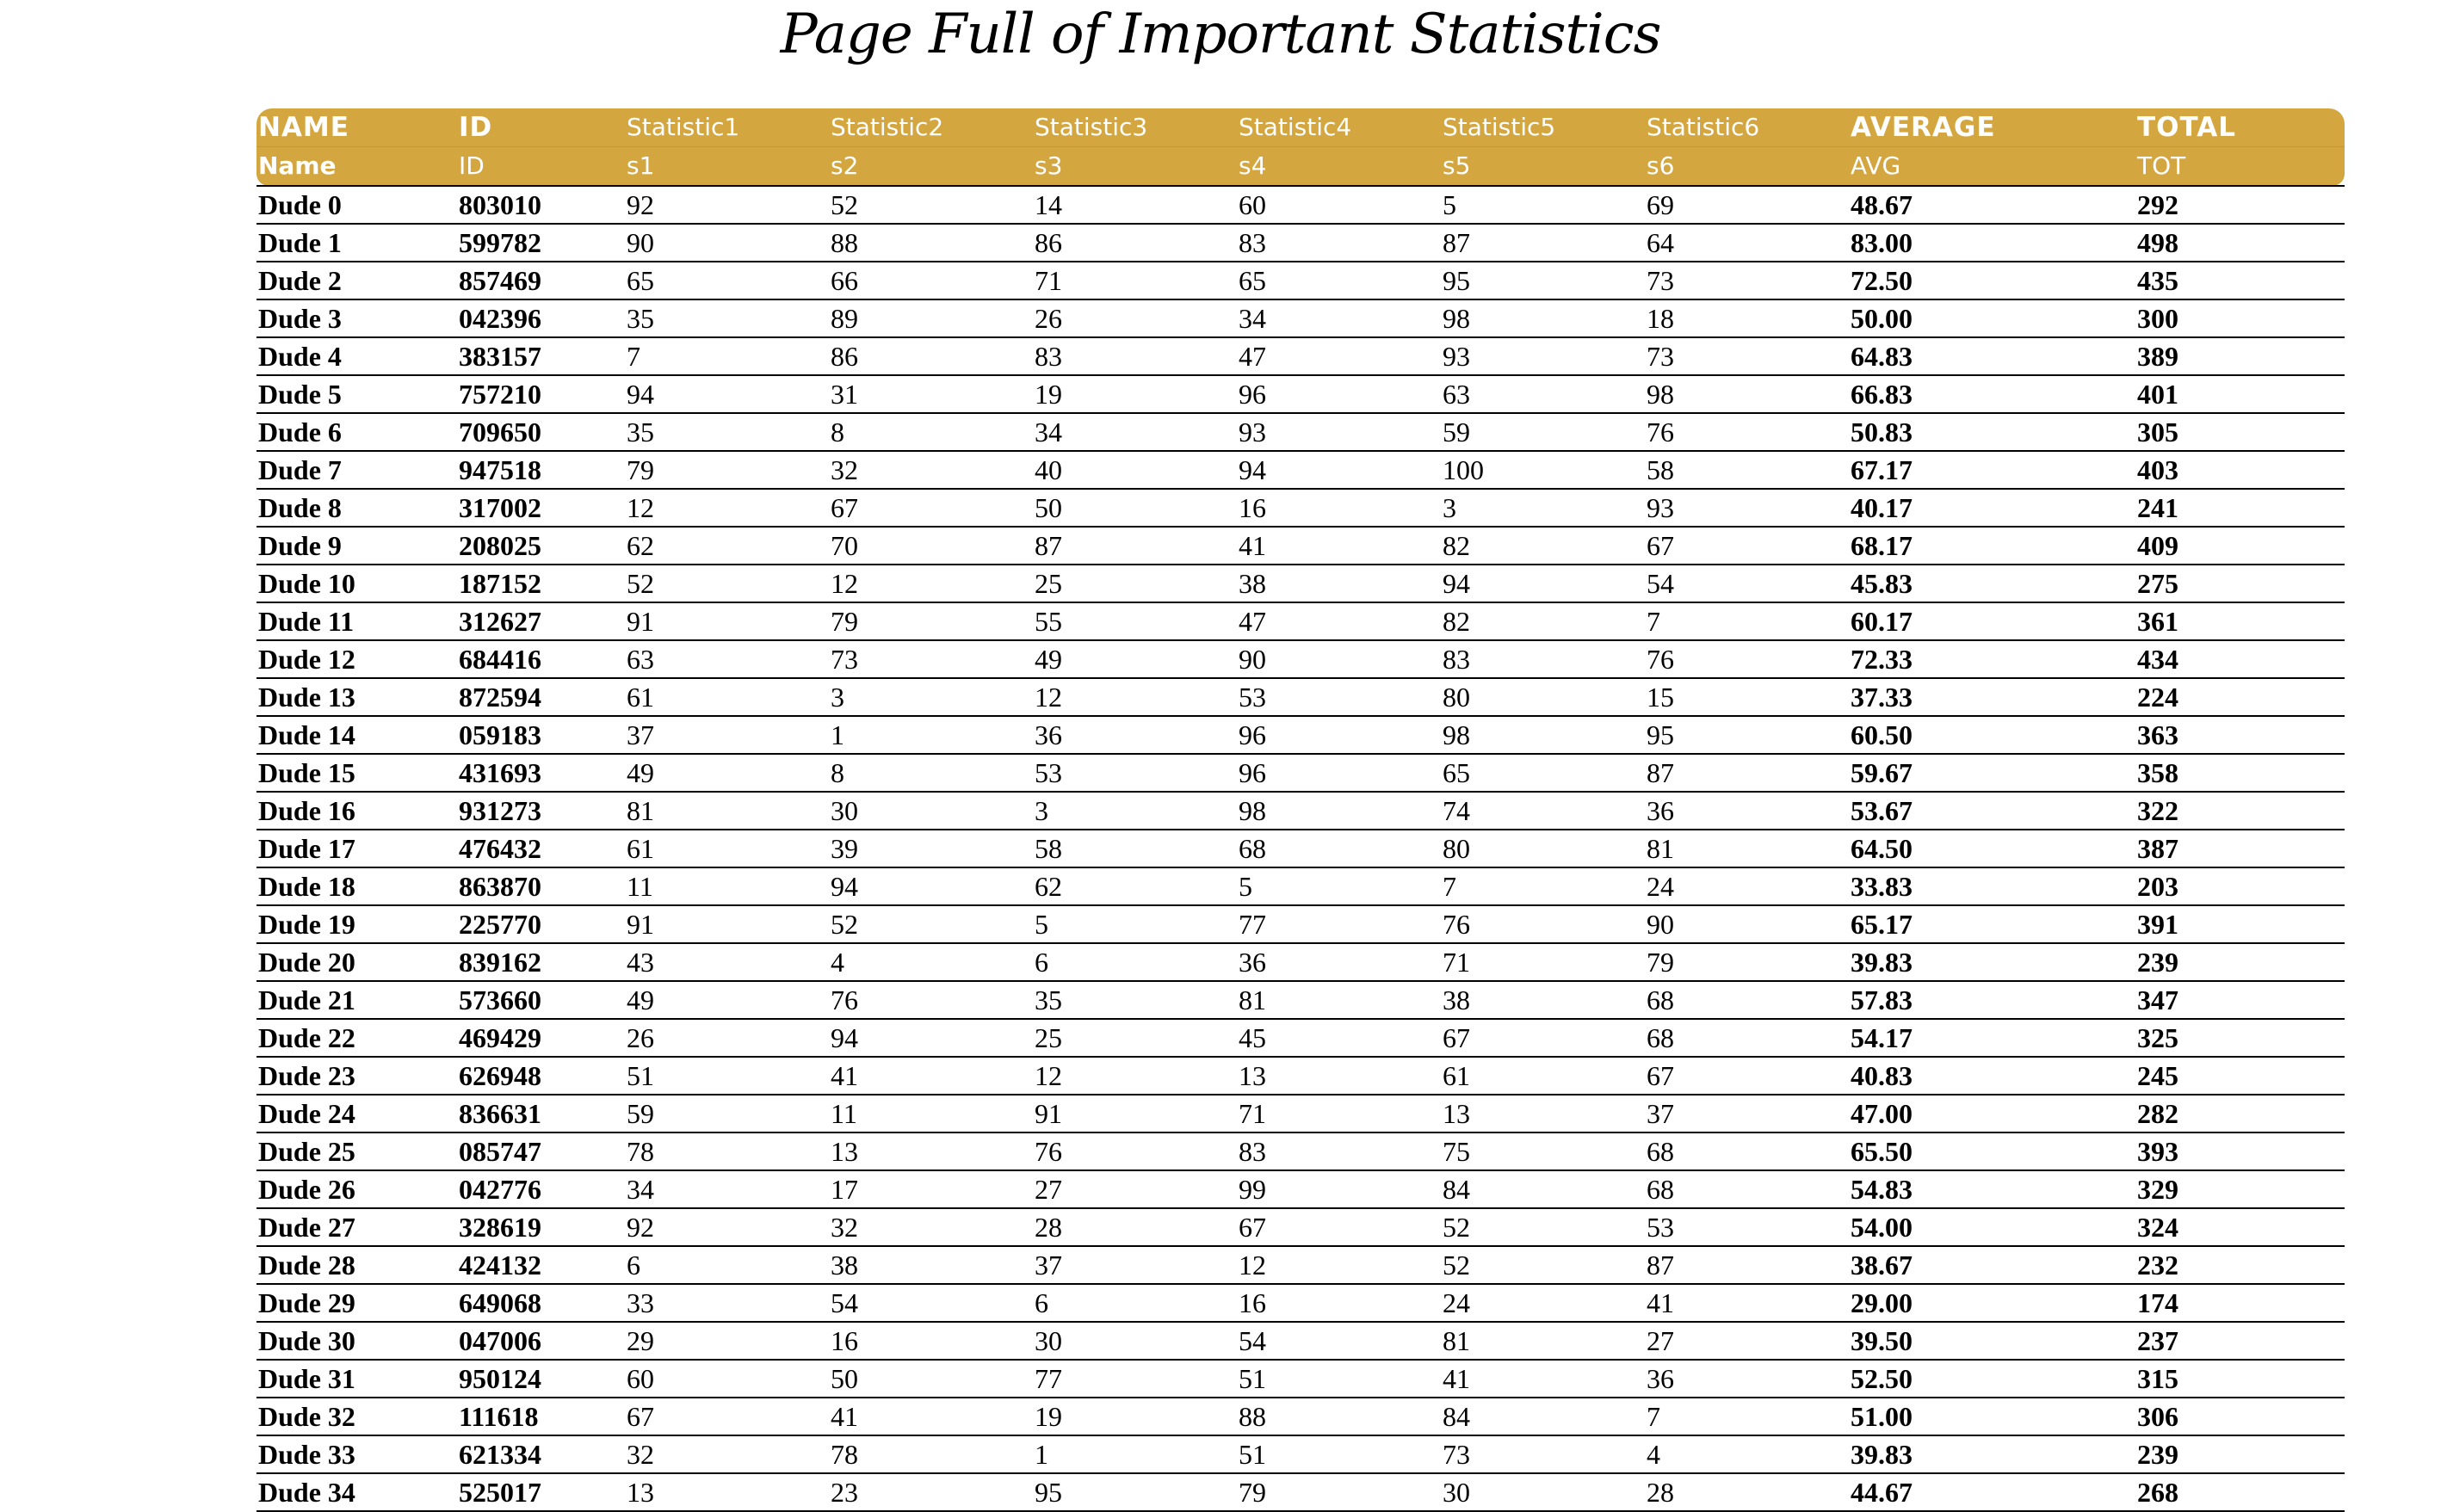 The image size is (2441, 1512). What do you see at coordinates (1339, 128) in the screenshot?
I see `column-header-s4: Statistic4` at bounding box center [1339, 128].